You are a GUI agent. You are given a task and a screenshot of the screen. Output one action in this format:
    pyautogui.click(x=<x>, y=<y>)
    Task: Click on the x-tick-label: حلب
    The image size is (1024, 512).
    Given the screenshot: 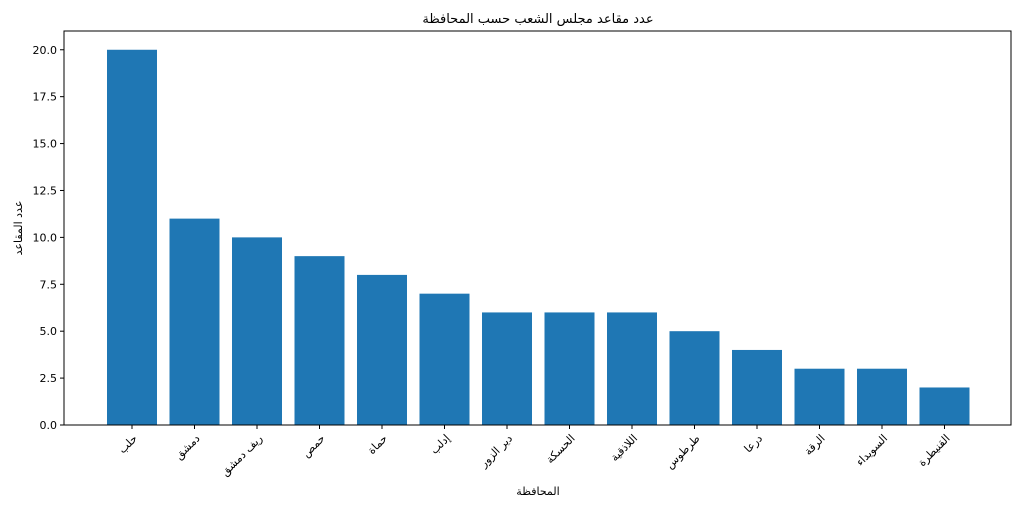 What is the action you would take?
    pyautogui.click(x=128, y=444)
    